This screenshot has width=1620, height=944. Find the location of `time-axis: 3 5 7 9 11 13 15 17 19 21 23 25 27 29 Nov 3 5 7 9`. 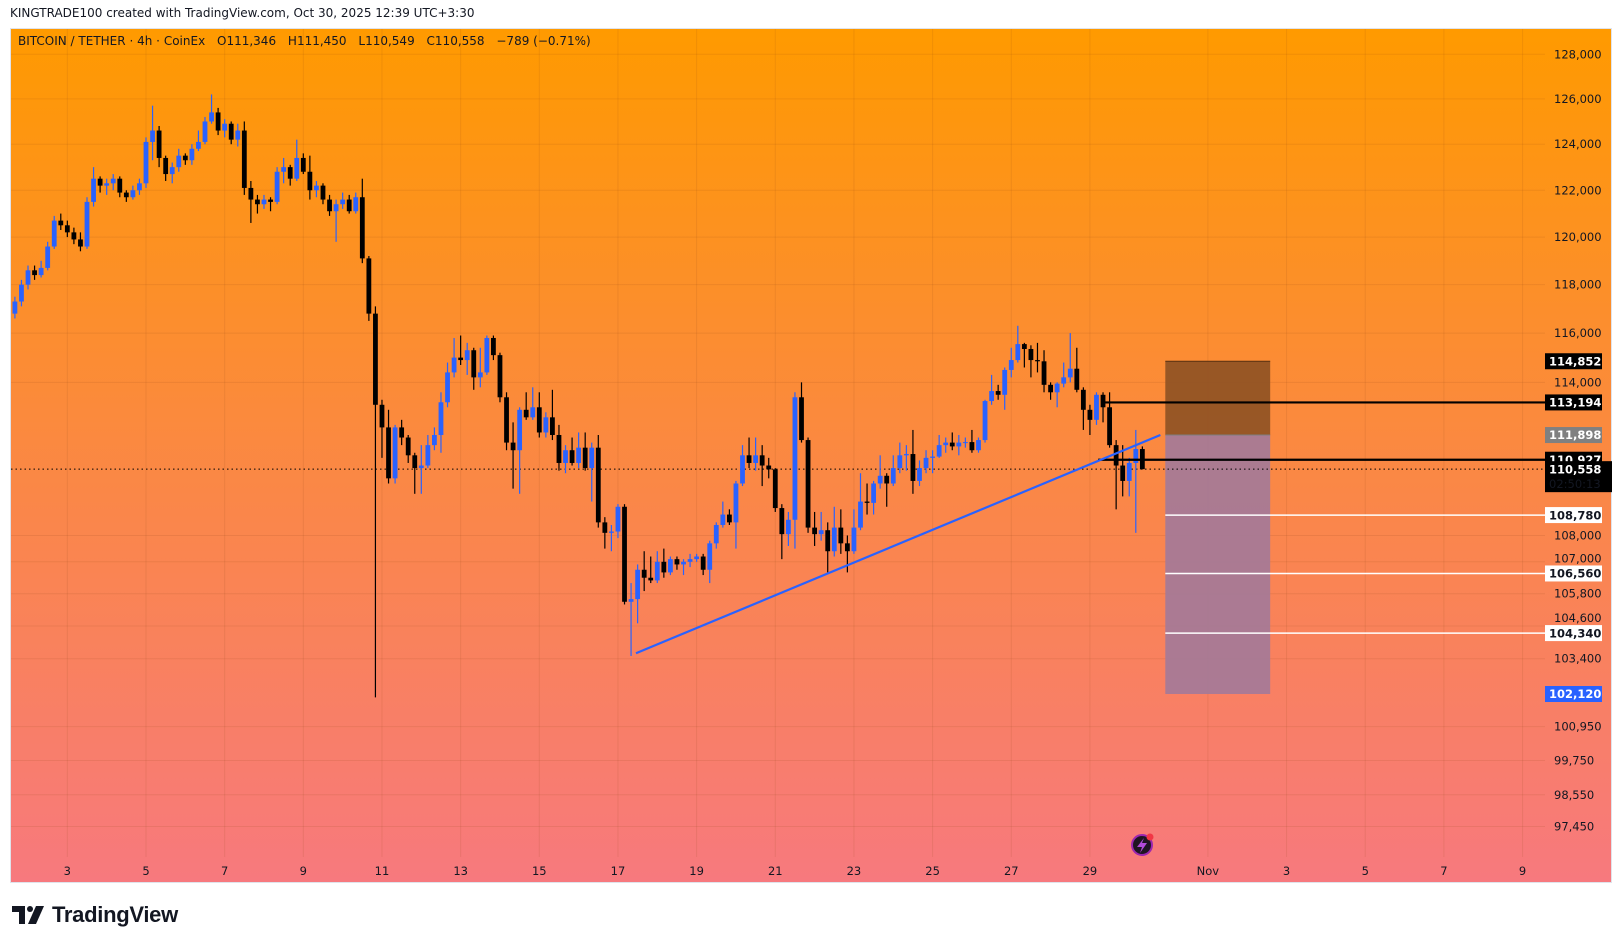

time-axis: 3 5 7 9 11 13 15 17 19 21 23 25 27 29 Nov 3 5 7 9 is located at coordinates (795, 871).